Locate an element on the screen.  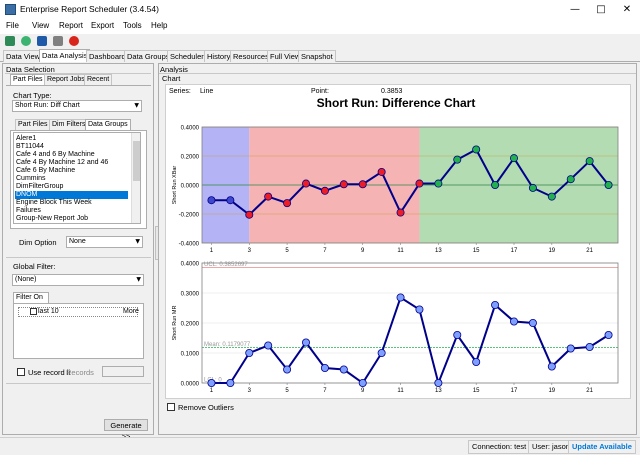
x-tick-label: 3 is located at coordinates (250, 251).